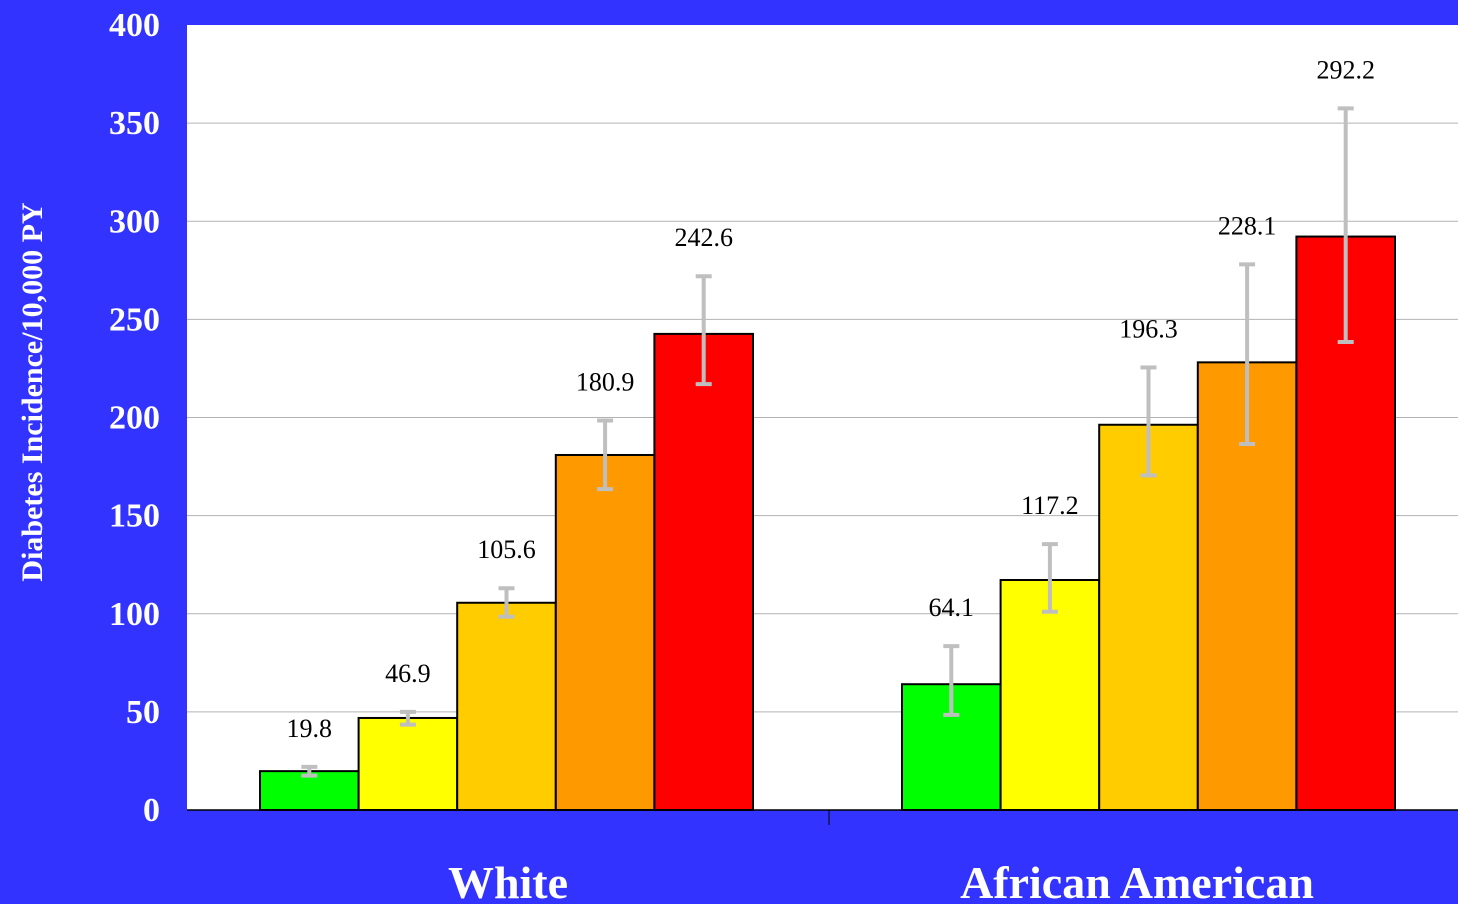  Describe the element at coordinates (952, 607) in the screenshot. I see `data-label: 64.1` at that location.